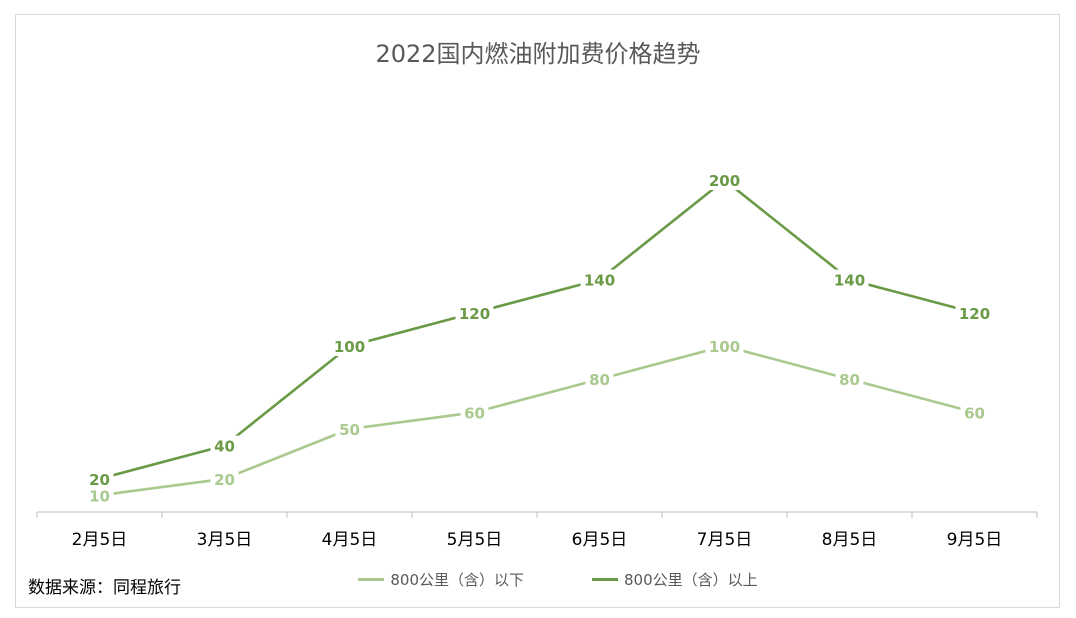 This screenshot has width=1076, height=618. I want to click on x-tick-label: 3月5日, so click(225, 540).